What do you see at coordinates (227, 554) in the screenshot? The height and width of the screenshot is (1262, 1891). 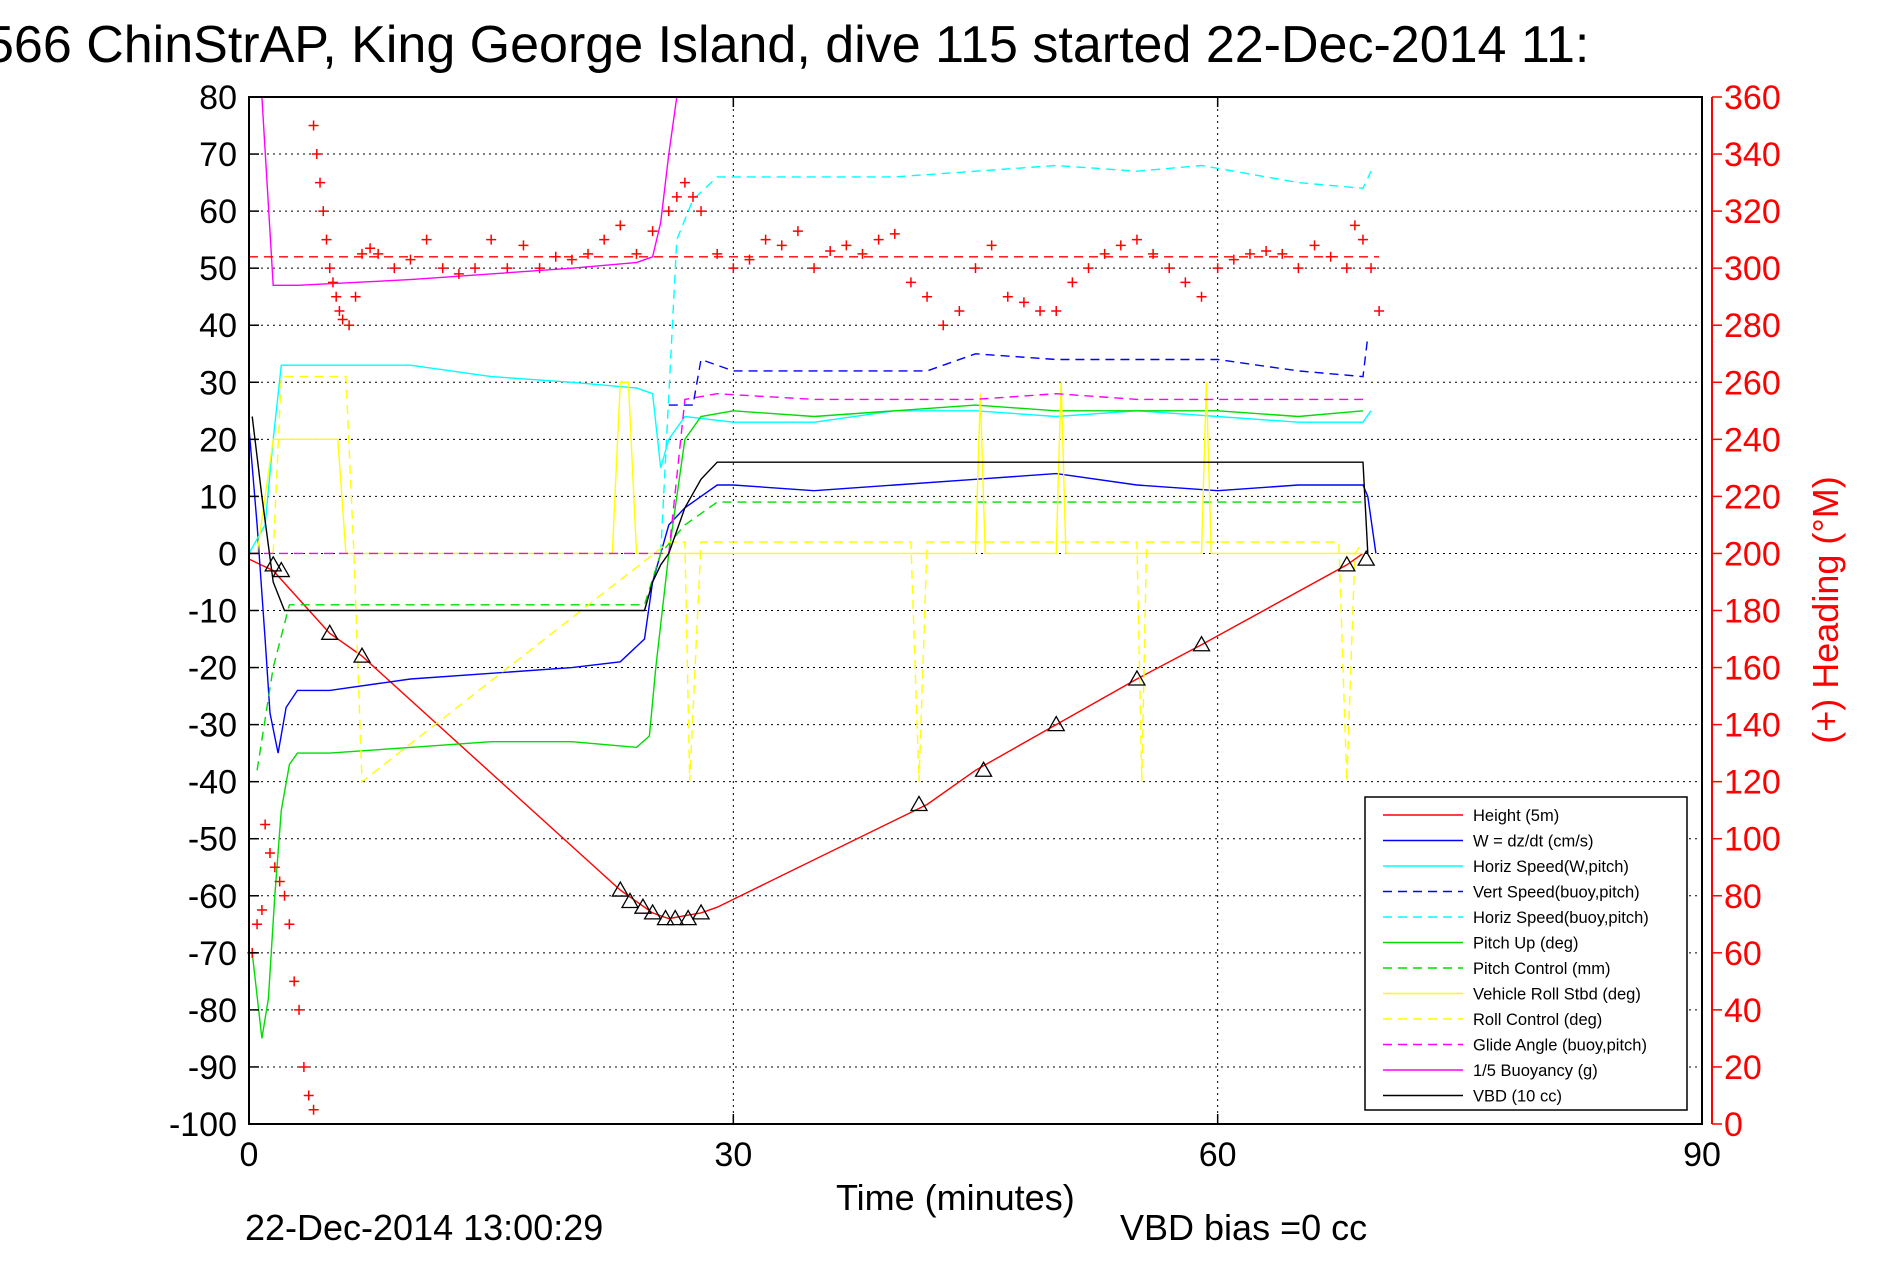 I see `y-tick-label: 0` at bounding box center [227, 554].